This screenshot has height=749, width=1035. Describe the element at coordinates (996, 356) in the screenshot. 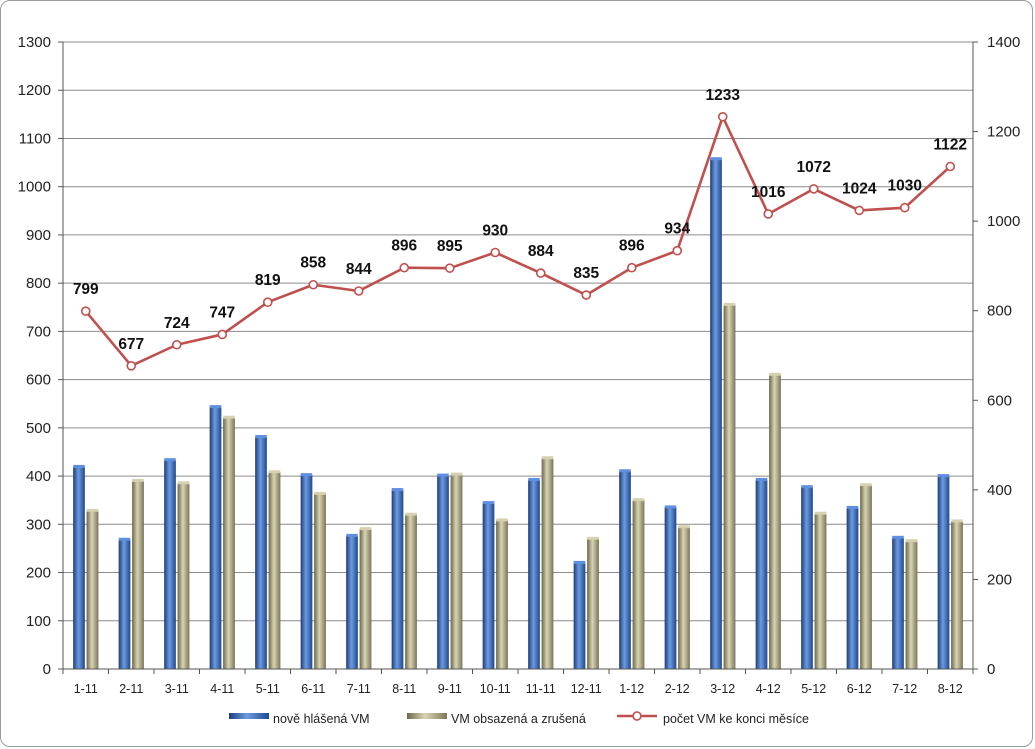

I see `right-y-axis: 0 200 400 600 800 1000 1200 1400` at that location.